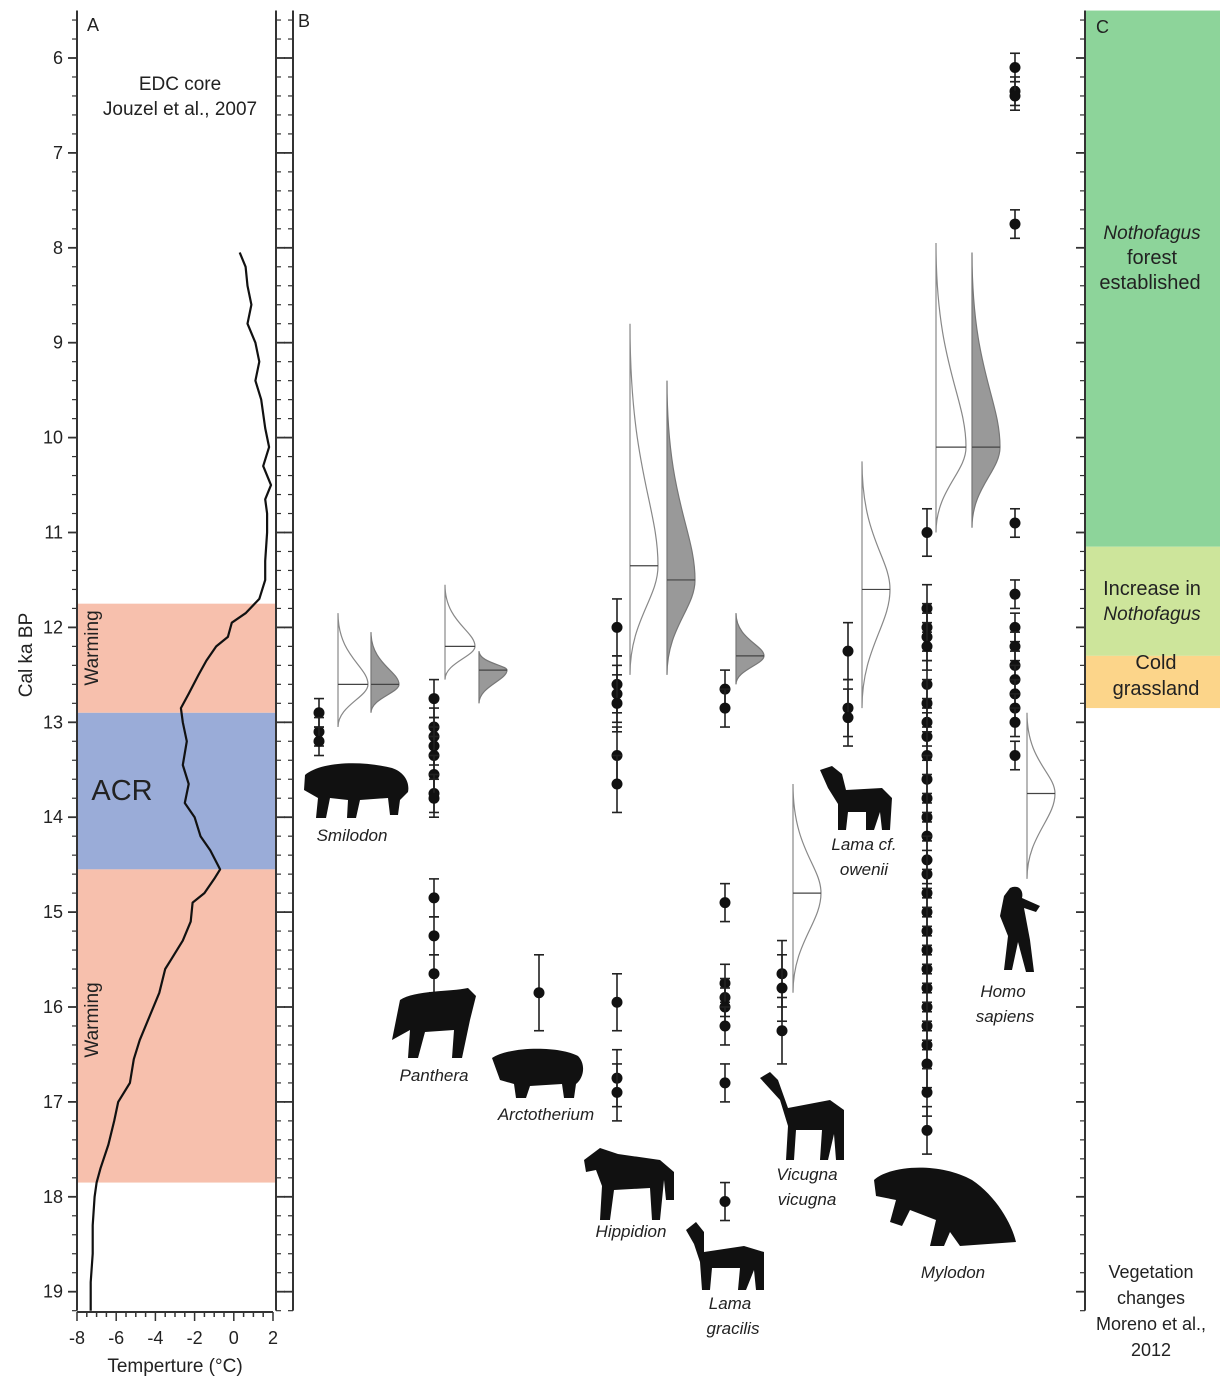 This screenshot has height=1379, width=1222. I want to click on source-label-c-1: Vegetation, so click(1150, 1272).